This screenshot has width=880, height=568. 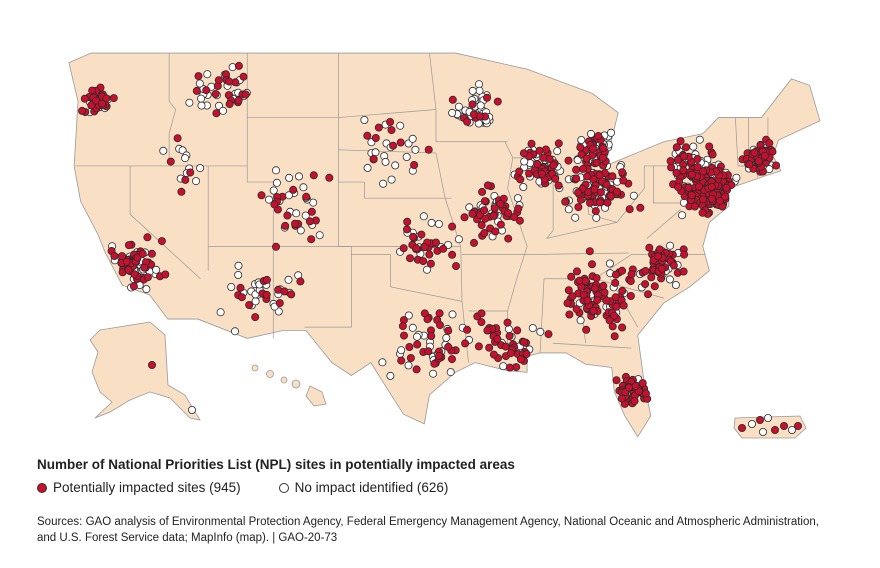 I want to click on alaska, so click(x=145, y=371).